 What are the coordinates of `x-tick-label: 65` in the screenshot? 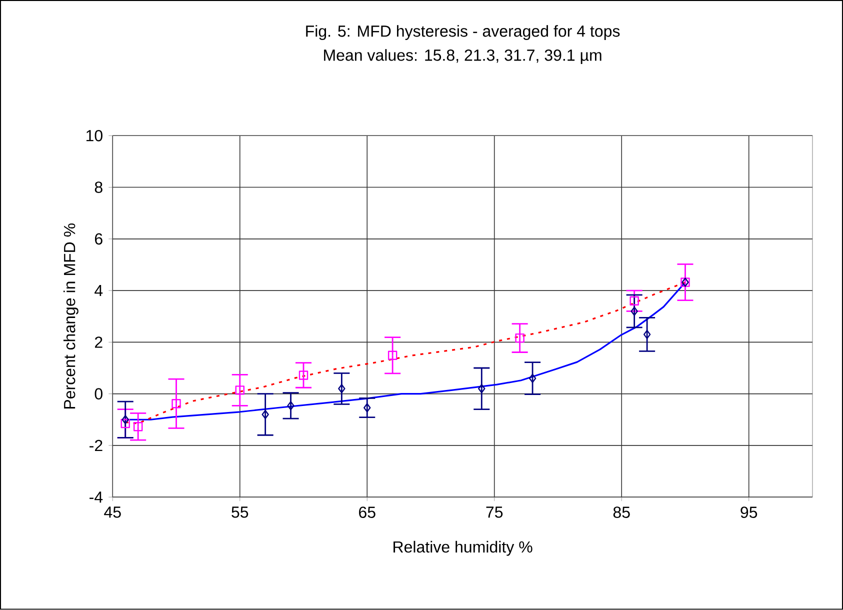 It's located at (367, 512).